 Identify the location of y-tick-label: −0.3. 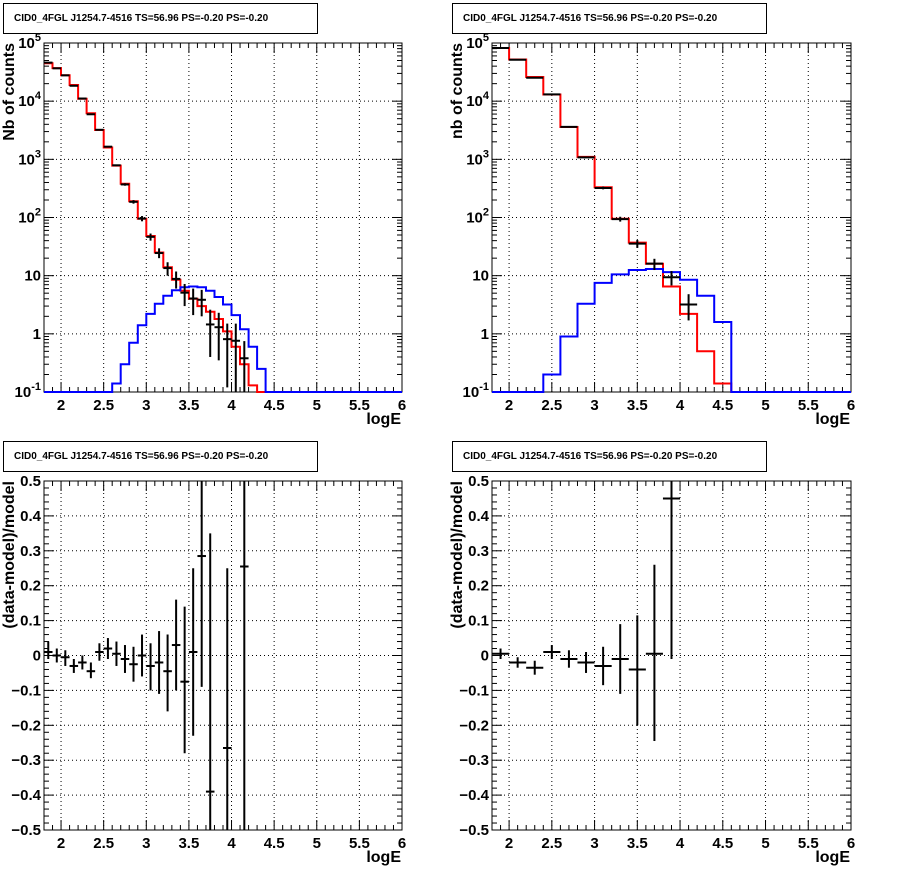
(474, 760).